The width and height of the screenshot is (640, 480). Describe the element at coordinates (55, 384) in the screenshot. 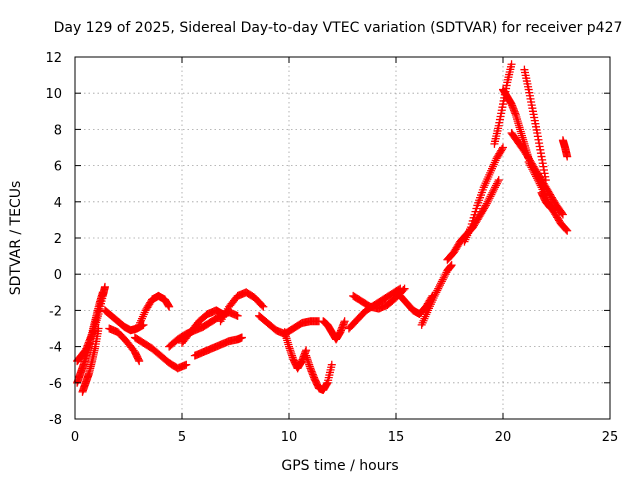

I see `y-tick-label: -6` at that location.